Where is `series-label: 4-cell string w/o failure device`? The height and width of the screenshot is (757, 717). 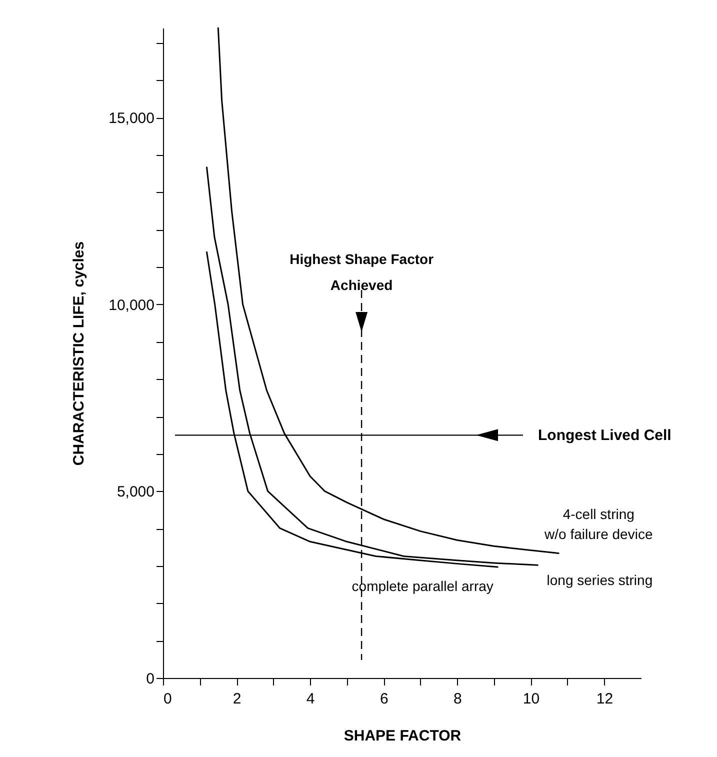
series-label: 4-cell string w/o failure device is located at coordinates (598, 524).